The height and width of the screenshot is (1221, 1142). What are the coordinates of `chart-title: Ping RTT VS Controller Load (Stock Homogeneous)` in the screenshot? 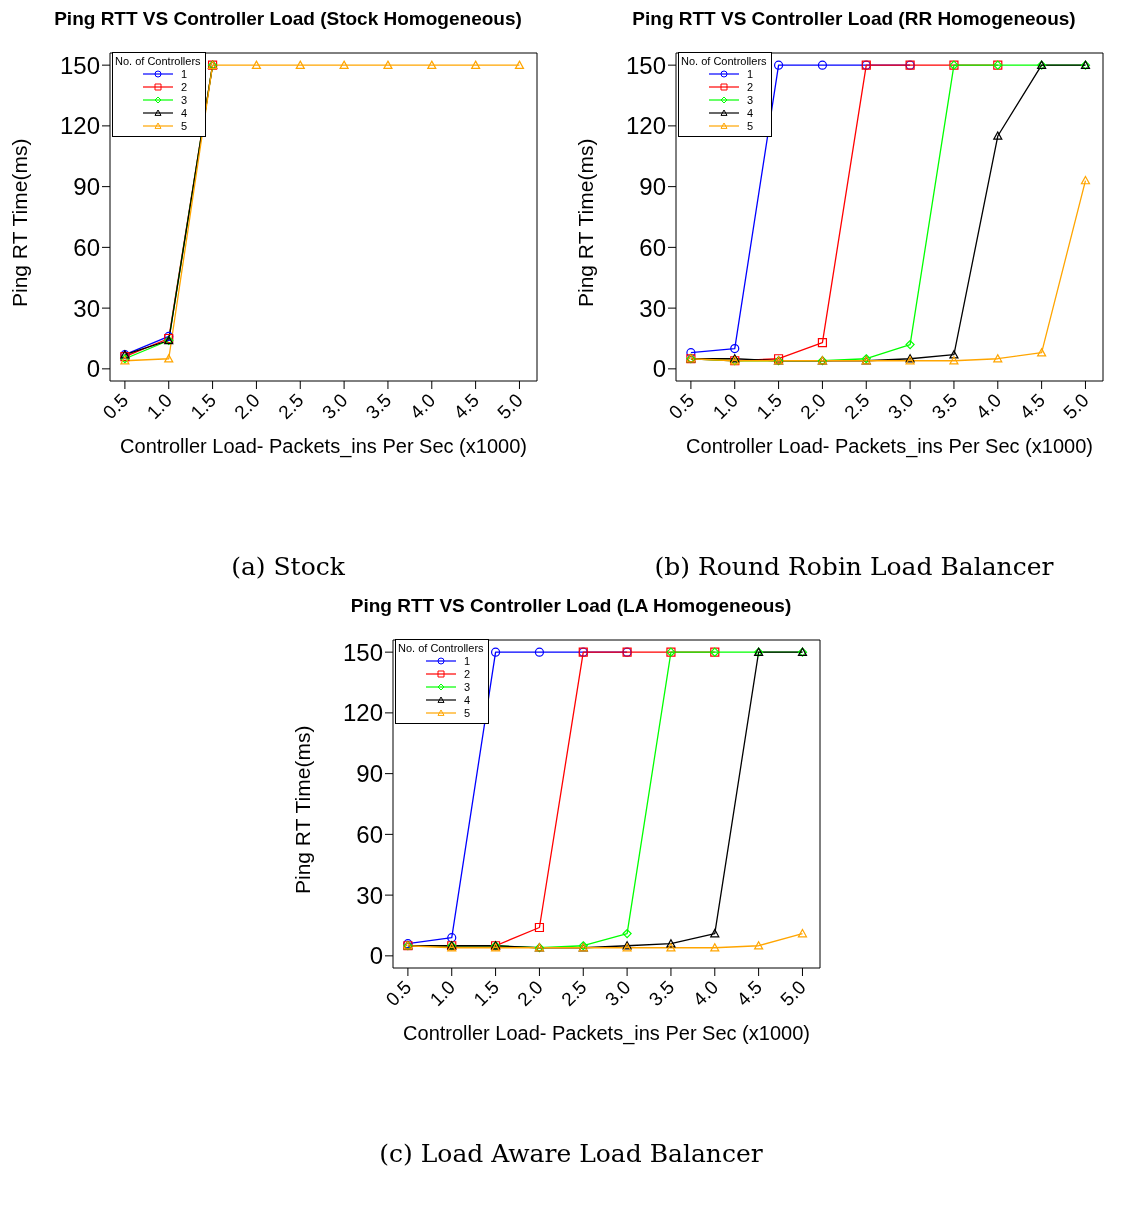 It's located at (288, 19).